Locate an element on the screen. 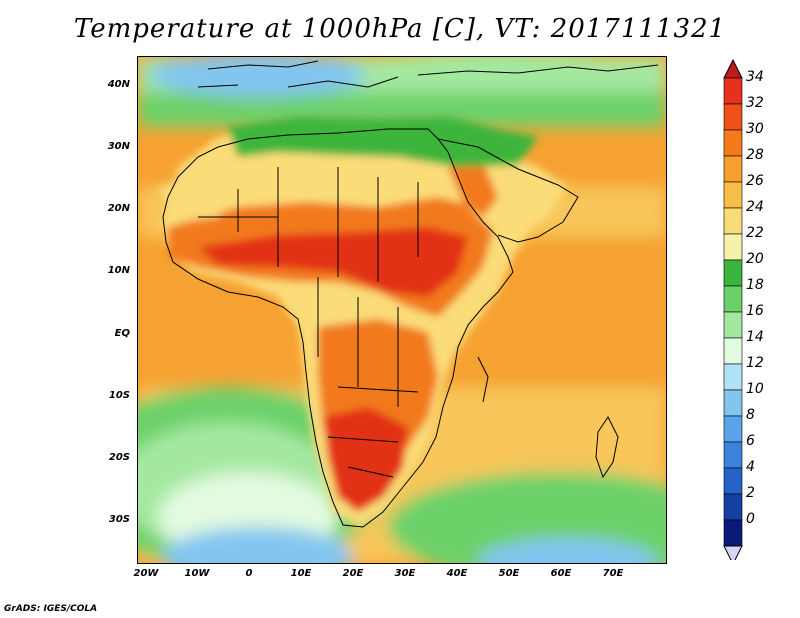 This screenshot has width=800, height=618. colorbar-bottom-arrow is located at coordinates (733, 552).